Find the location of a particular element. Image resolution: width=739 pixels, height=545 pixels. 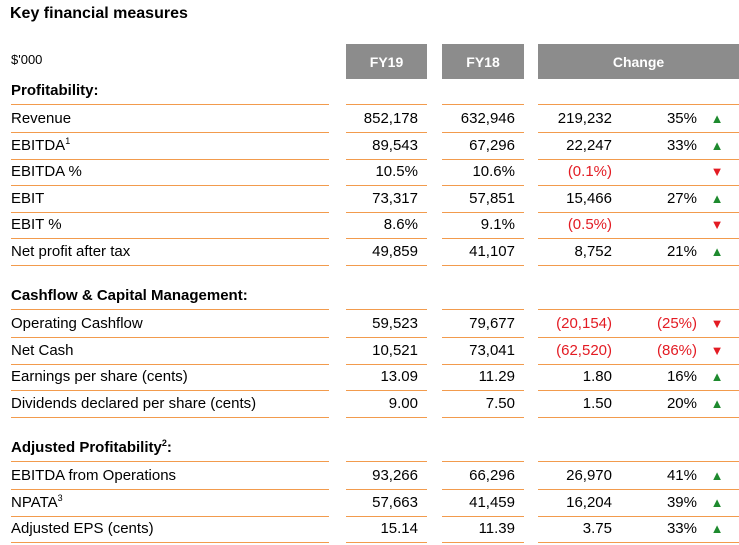

row-label-text: Net Cash is located at coordinates (42, 350).